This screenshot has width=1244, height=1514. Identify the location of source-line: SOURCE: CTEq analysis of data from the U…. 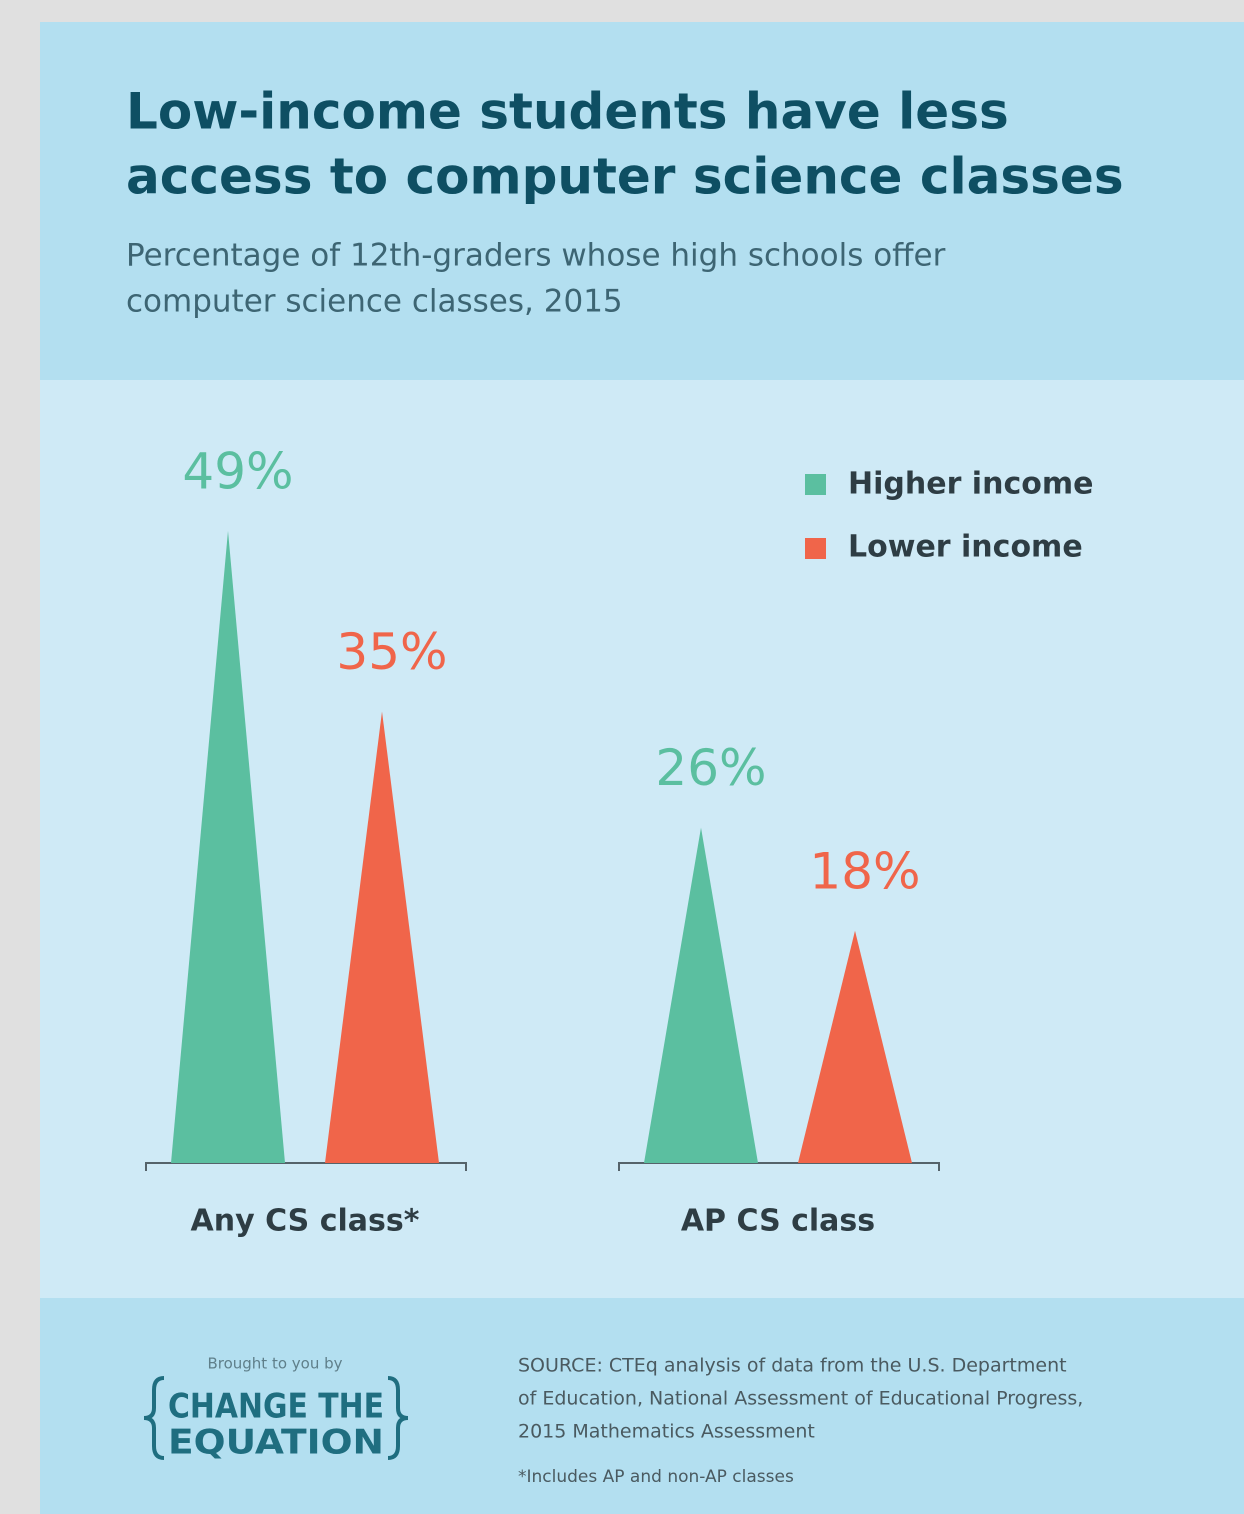
(792, 1366).